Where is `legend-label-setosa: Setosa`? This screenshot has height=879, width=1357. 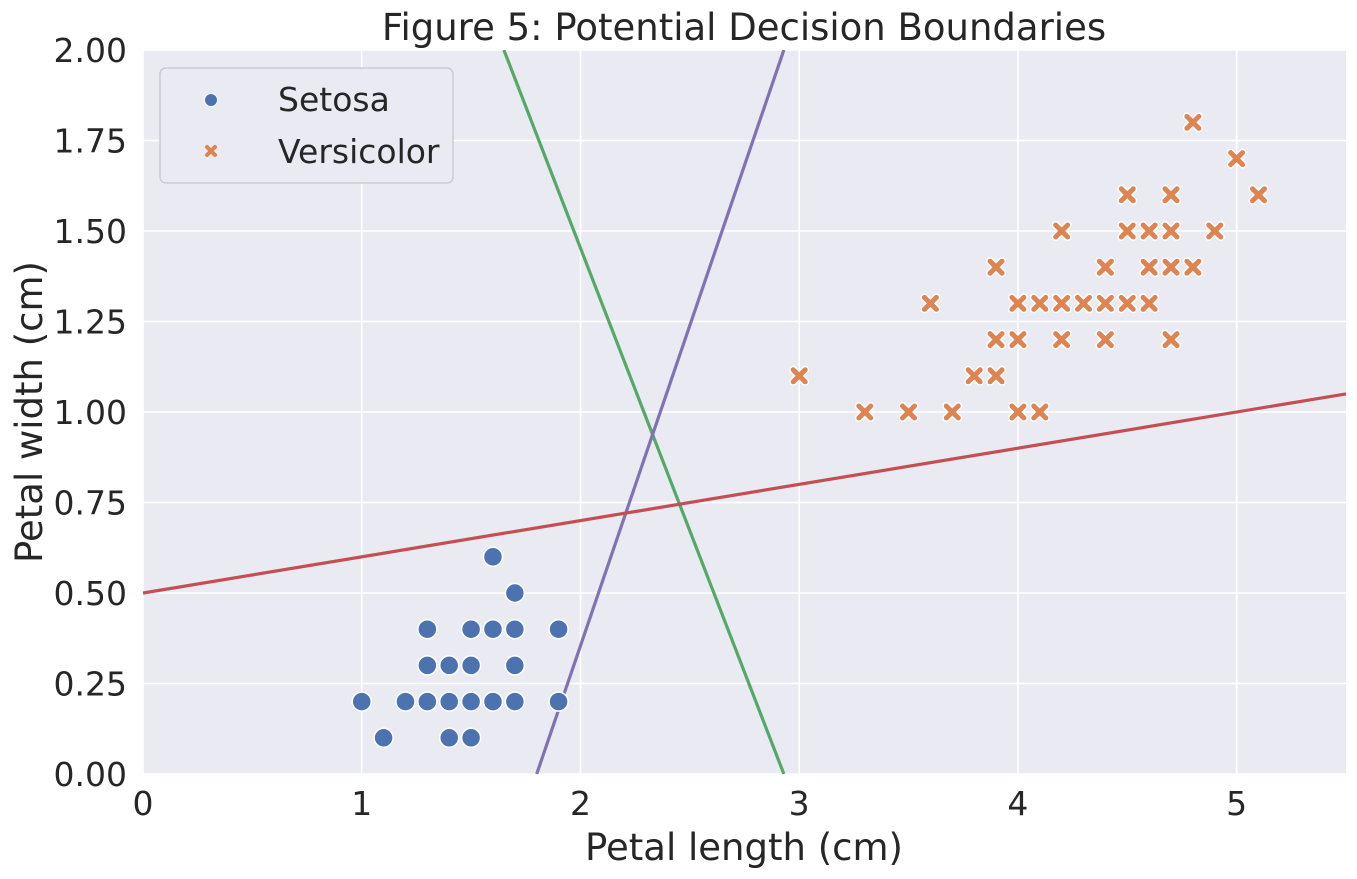 legend-label-setosa: Setosa is located at coordinates (334, 99).